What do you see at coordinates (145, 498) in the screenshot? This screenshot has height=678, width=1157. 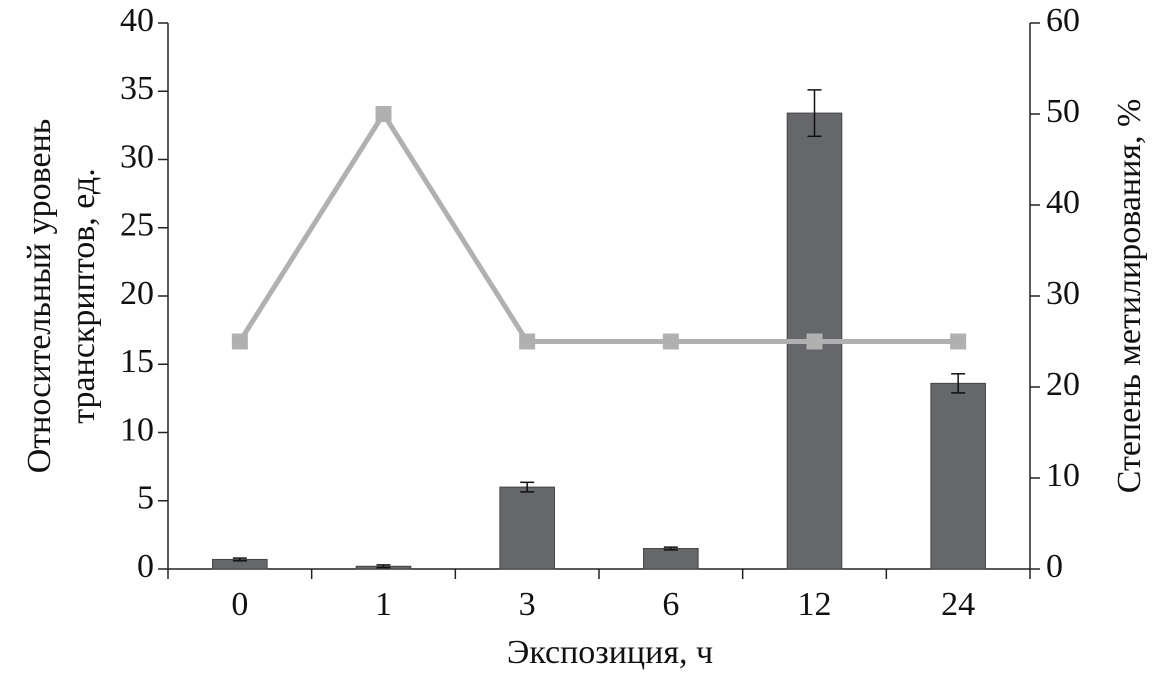 I see `y-tick-label: 5` at bounding box center [145, 498].